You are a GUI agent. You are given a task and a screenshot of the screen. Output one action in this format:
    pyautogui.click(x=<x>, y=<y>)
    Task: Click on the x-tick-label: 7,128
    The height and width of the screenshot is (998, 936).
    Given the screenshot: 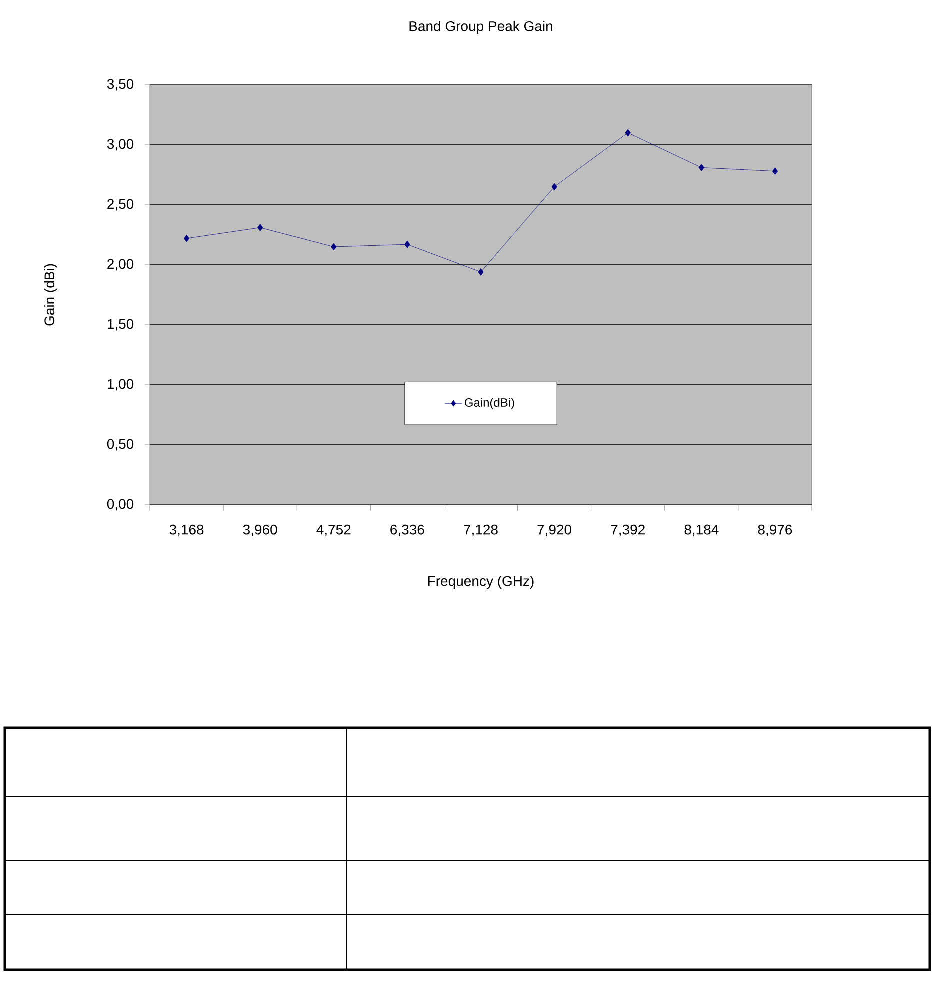 What is the action you would take?
    pyautogui.click(x=481, y=530)
    